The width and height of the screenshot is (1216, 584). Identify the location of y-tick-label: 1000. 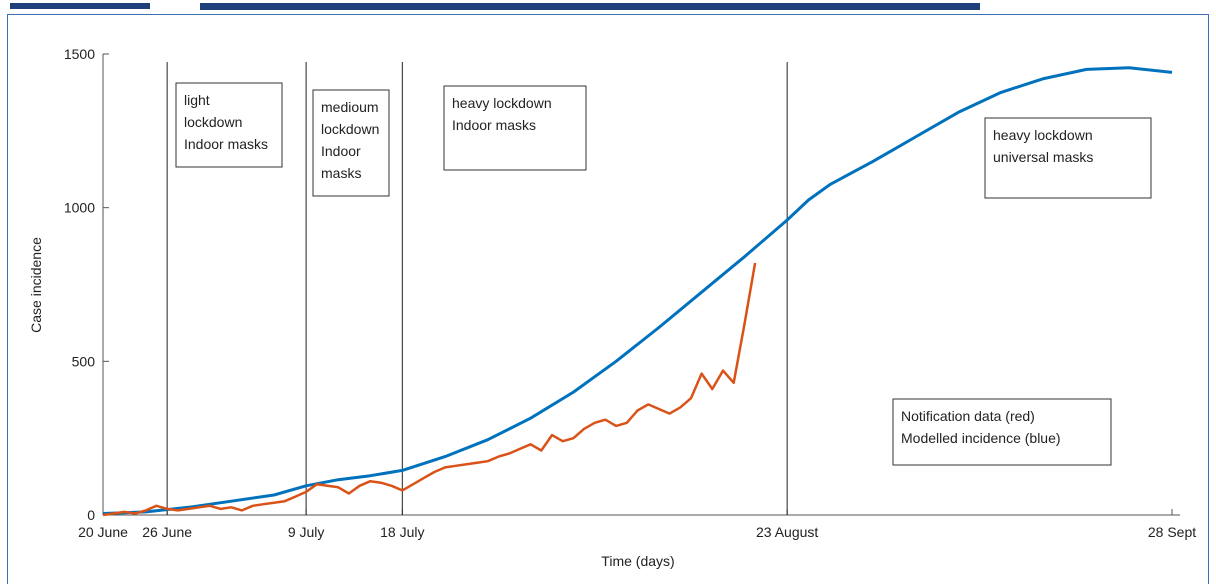
(79, 208).